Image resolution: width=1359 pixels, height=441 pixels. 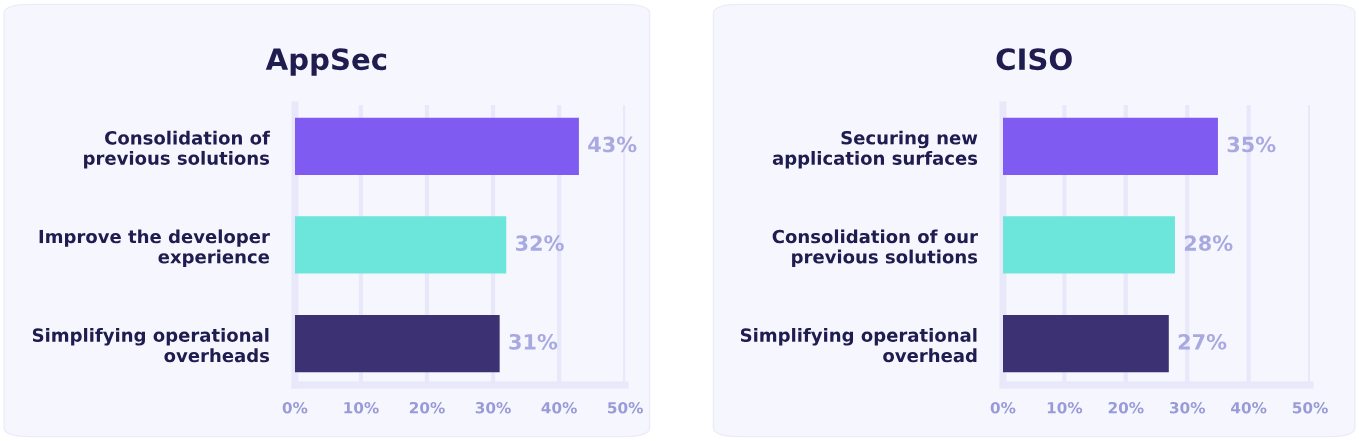 What do you see at coordinates (1202, 341) in the screenshot?
I see `data-label: 27%` at bounding box center [1202, 341].